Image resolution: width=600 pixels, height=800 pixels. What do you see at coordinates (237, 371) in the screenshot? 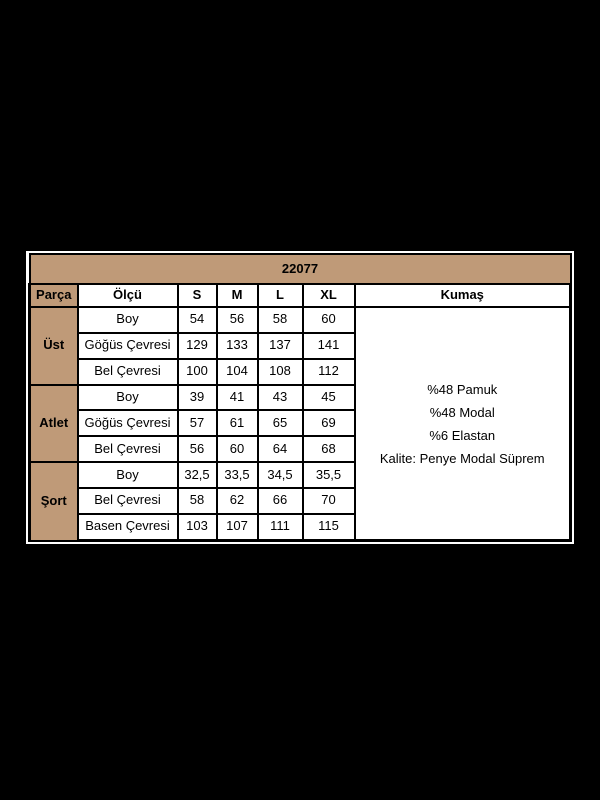
I see `value-cell: 104` at bounding box center [237, 371].